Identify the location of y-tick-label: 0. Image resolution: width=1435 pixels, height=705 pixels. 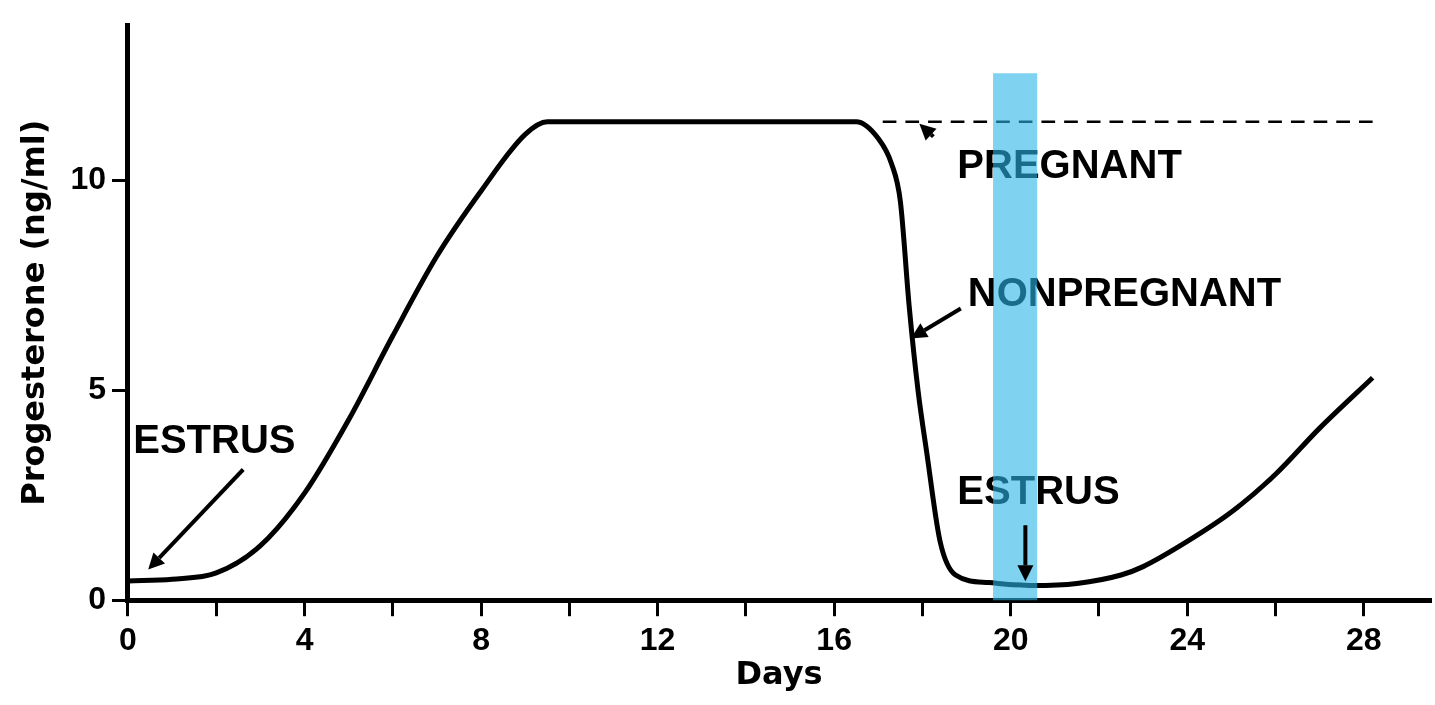
(97, 598).